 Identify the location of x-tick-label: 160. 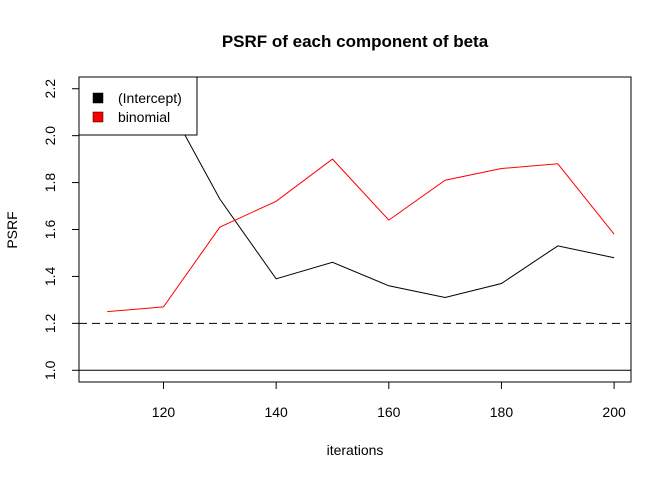
(389, 412).